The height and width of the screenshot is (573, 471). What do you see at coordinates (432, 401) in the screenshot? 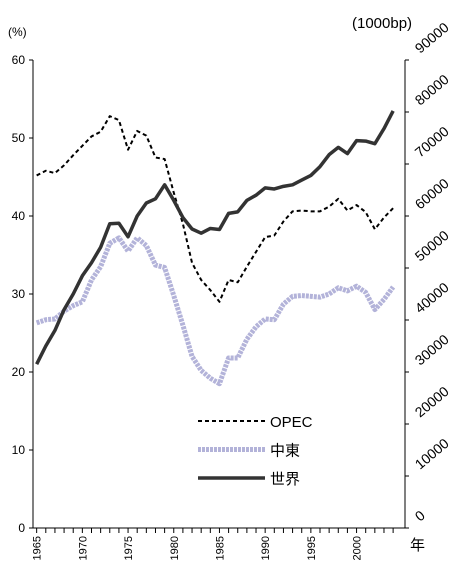
I see `y2-tick-label: 20000` at bounding box center [432, 401].